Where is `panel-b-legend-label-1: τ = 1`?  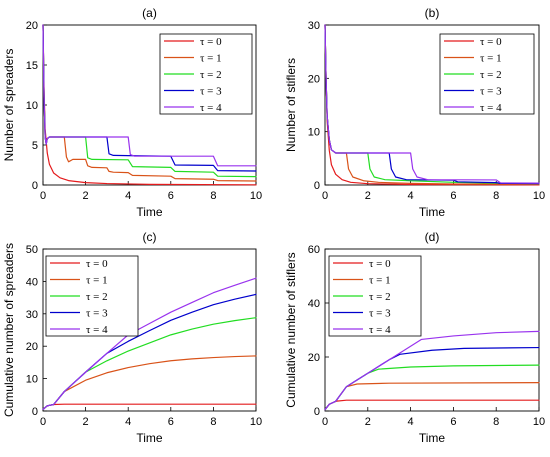 panel-b-legend-label-1: τ = 1 is located at coordinates (491, 59).